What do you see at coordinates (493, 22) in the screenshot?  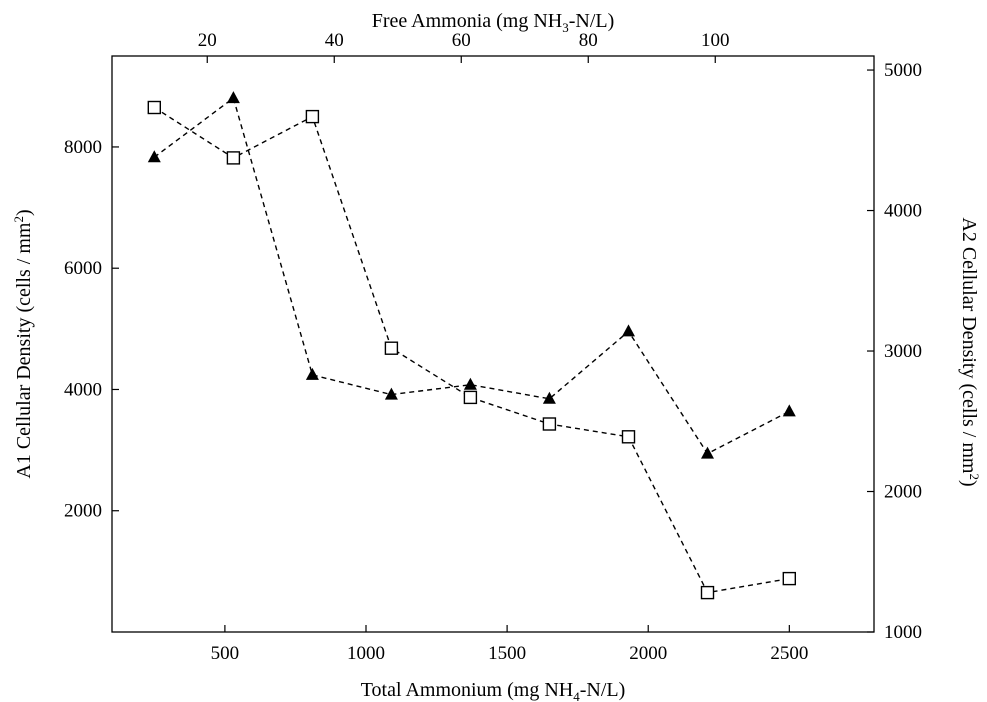 I see `top-x-axis-title: Free Ammonia (mg NH3-N/L)` at bounding box center [493, 22].